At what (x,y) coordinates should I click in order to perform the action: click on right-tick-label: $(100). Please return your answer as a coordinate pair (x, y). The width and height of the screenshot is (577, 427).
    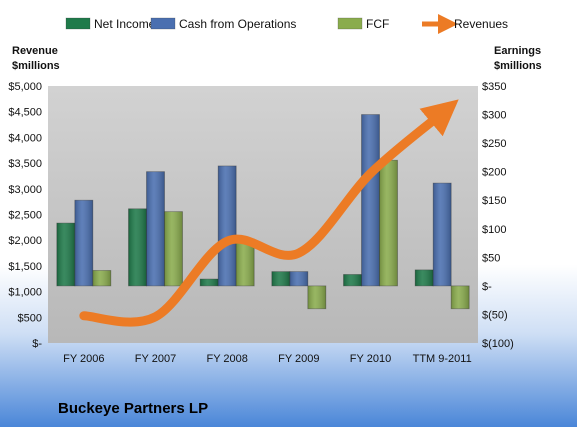
    Looking at the image, I should click on (498, 344).